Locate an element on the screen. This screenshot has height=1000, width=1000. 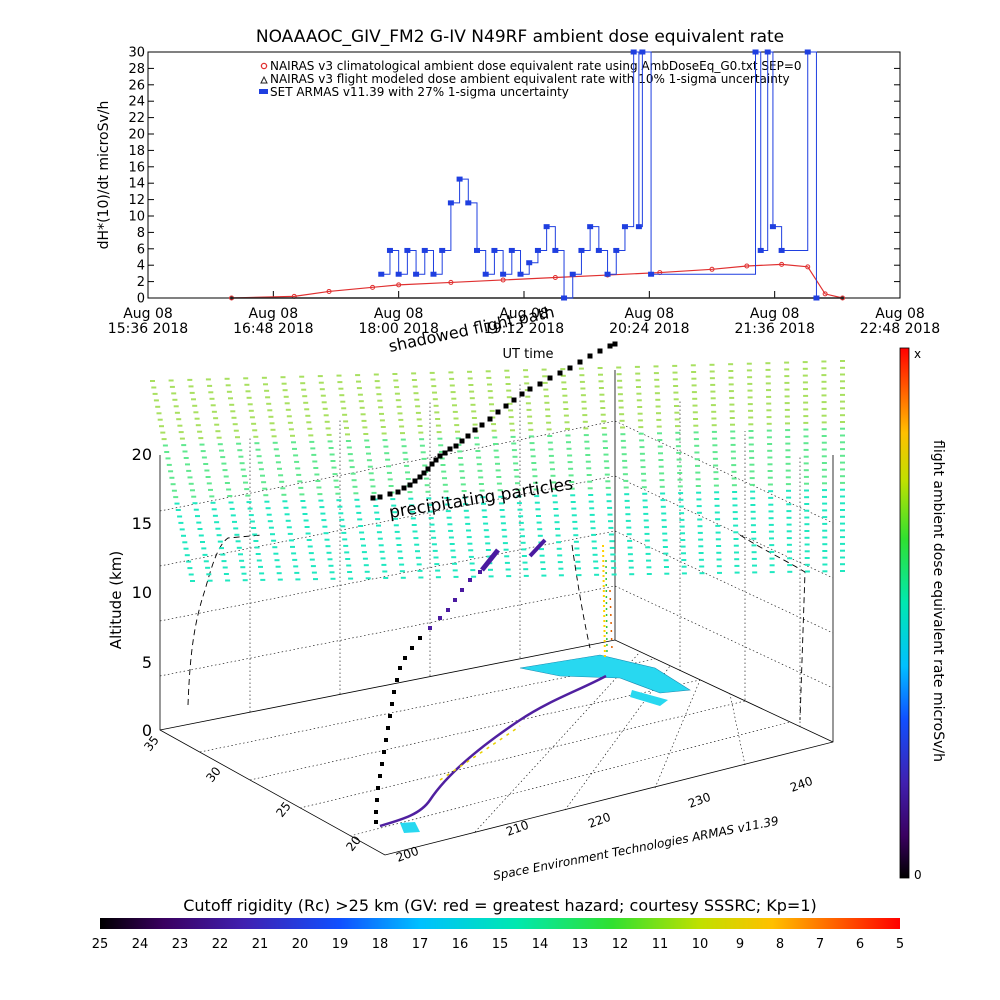
rigidity-tick-label: 19 is located at coordinates (340, 944).